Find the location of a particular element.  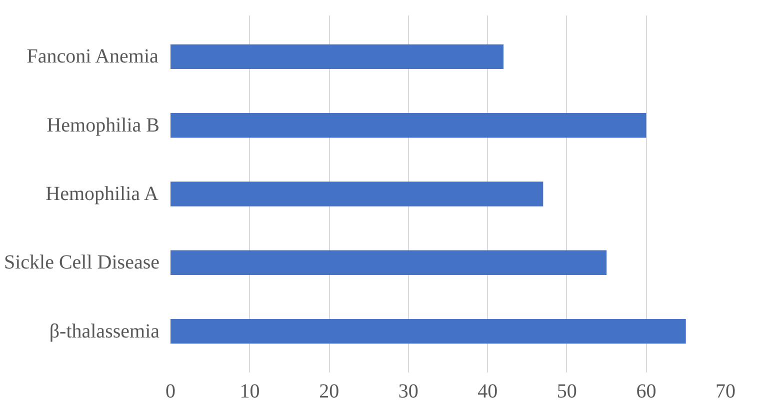

x-tick-label: 0 is located at coordinates (171, 391).